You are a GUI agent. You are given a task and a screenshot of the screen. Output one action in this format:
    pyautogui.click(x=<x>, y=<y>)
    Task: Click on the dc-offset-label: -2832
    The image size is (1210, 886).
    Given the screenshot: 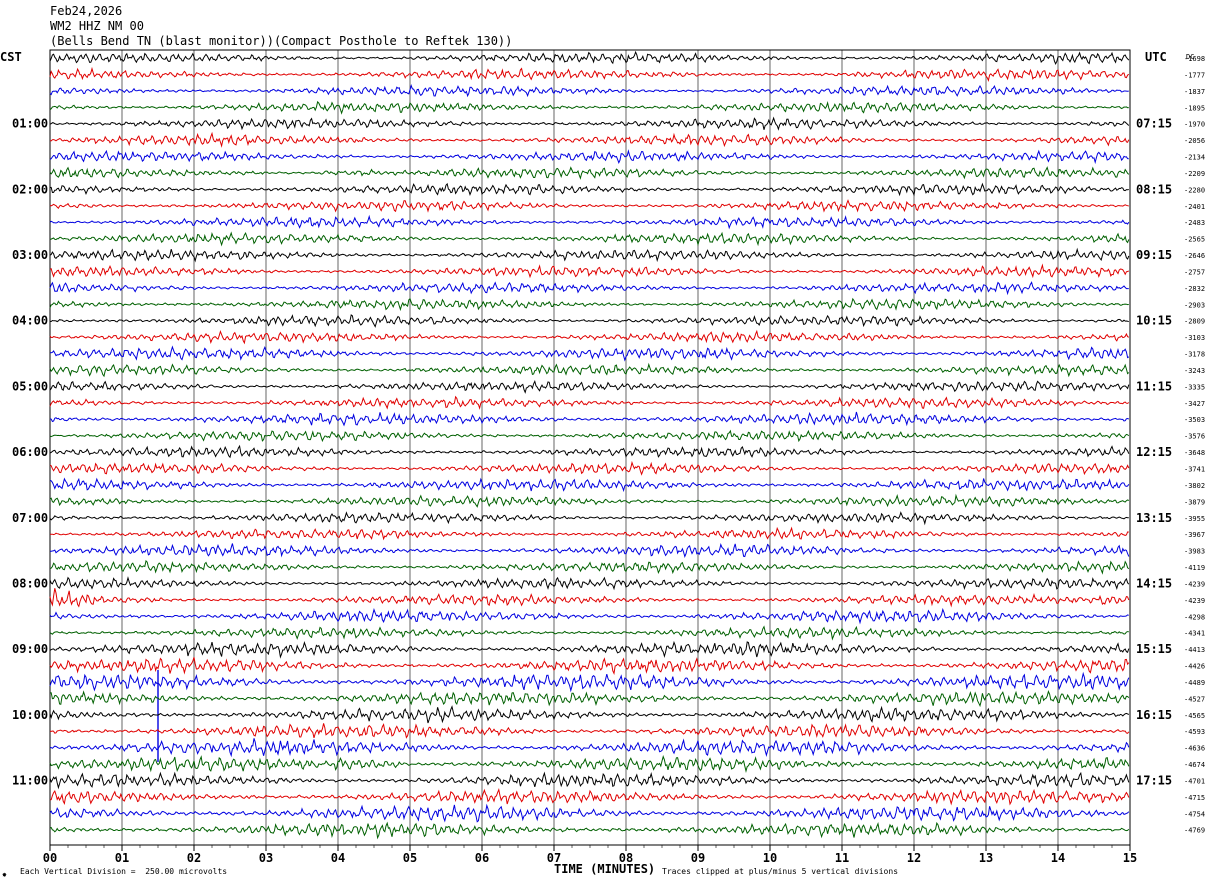 What is the action you would take?
    pyautogui.click(x=1194, y=289)
    